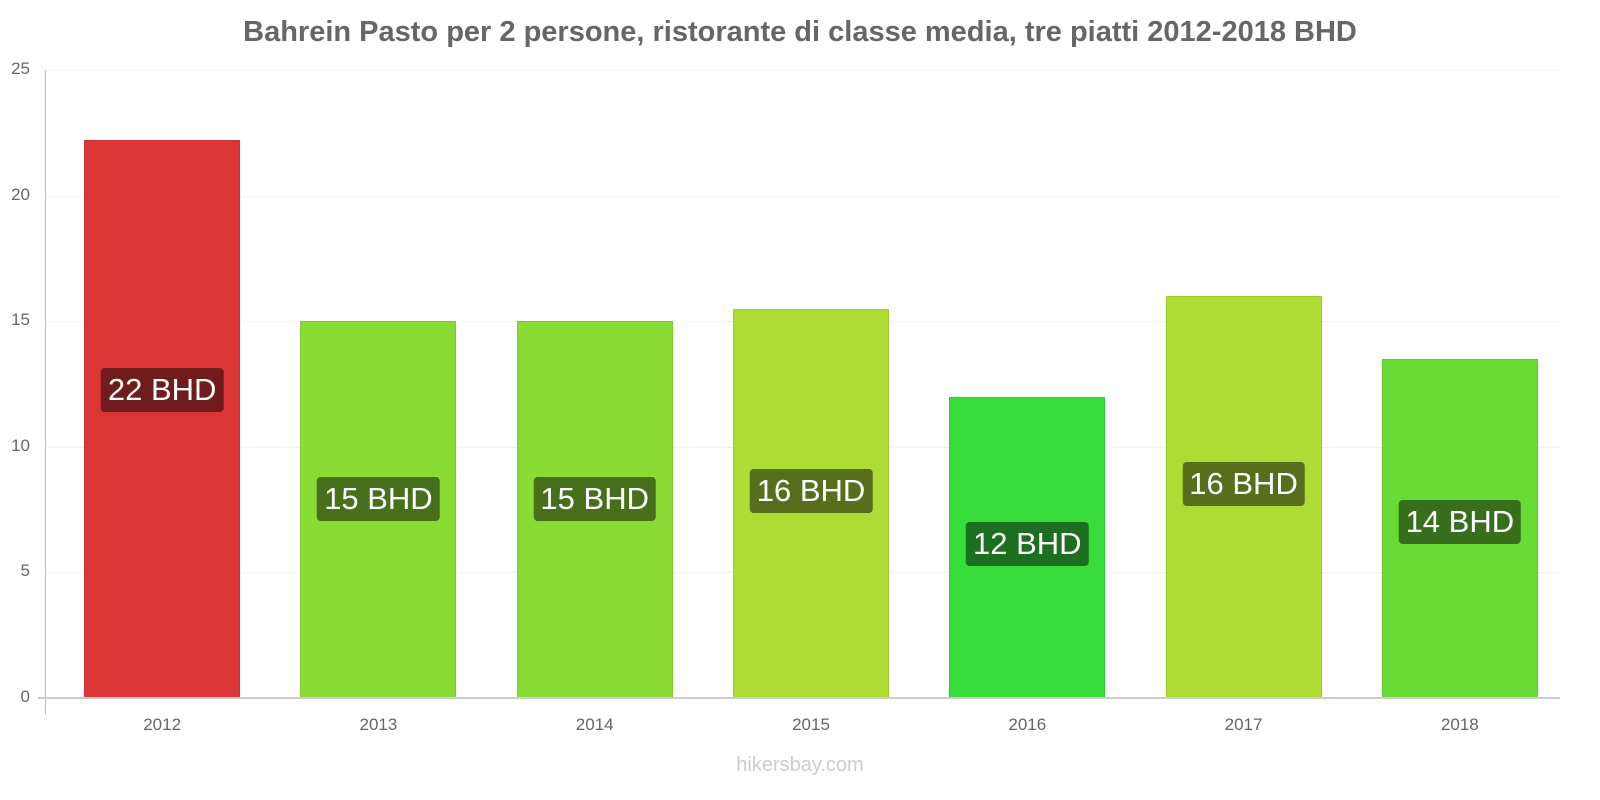  I want to click on bar-2013: 15 BHD, so click(378, 509).